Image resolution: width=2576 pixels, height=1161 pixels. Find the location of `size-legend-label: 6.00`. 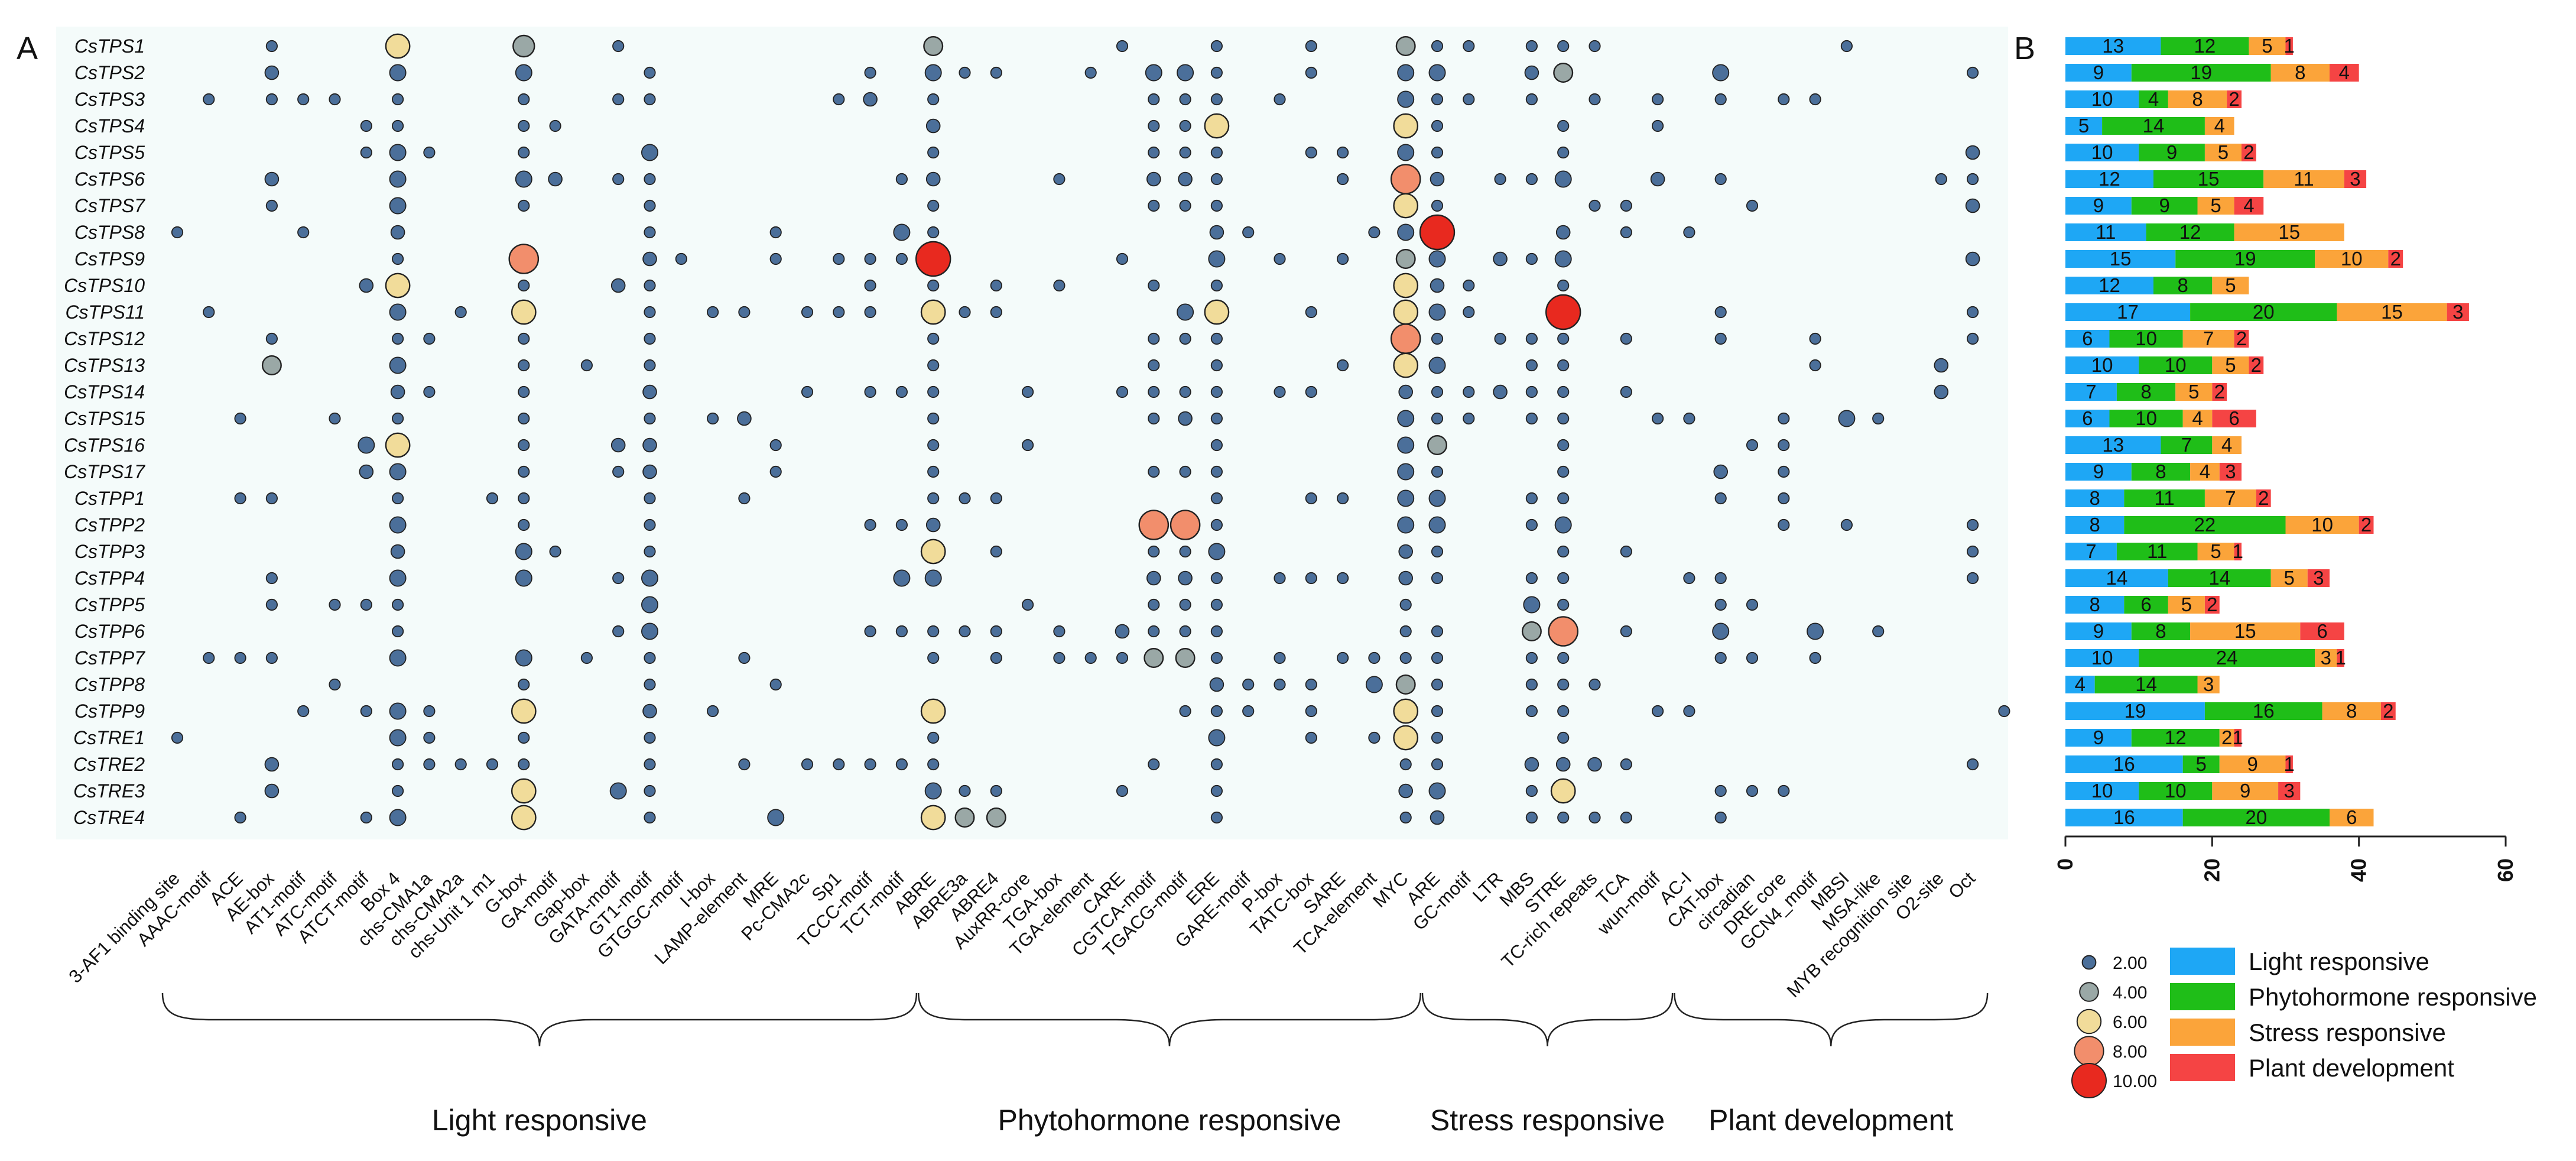

size-legend-label: 6.00 is located at coordinates (2130, 1022).